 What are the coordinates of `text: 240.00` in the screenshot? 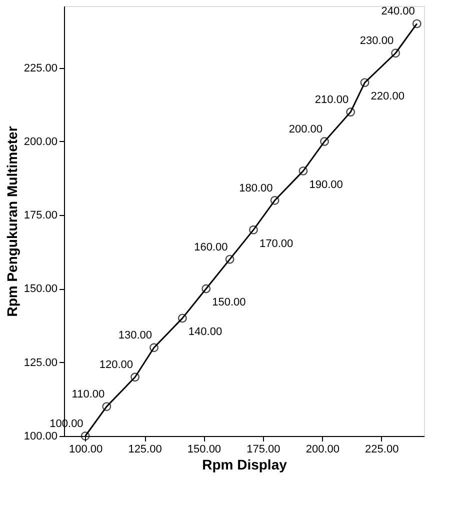 It's located at (398, 12).